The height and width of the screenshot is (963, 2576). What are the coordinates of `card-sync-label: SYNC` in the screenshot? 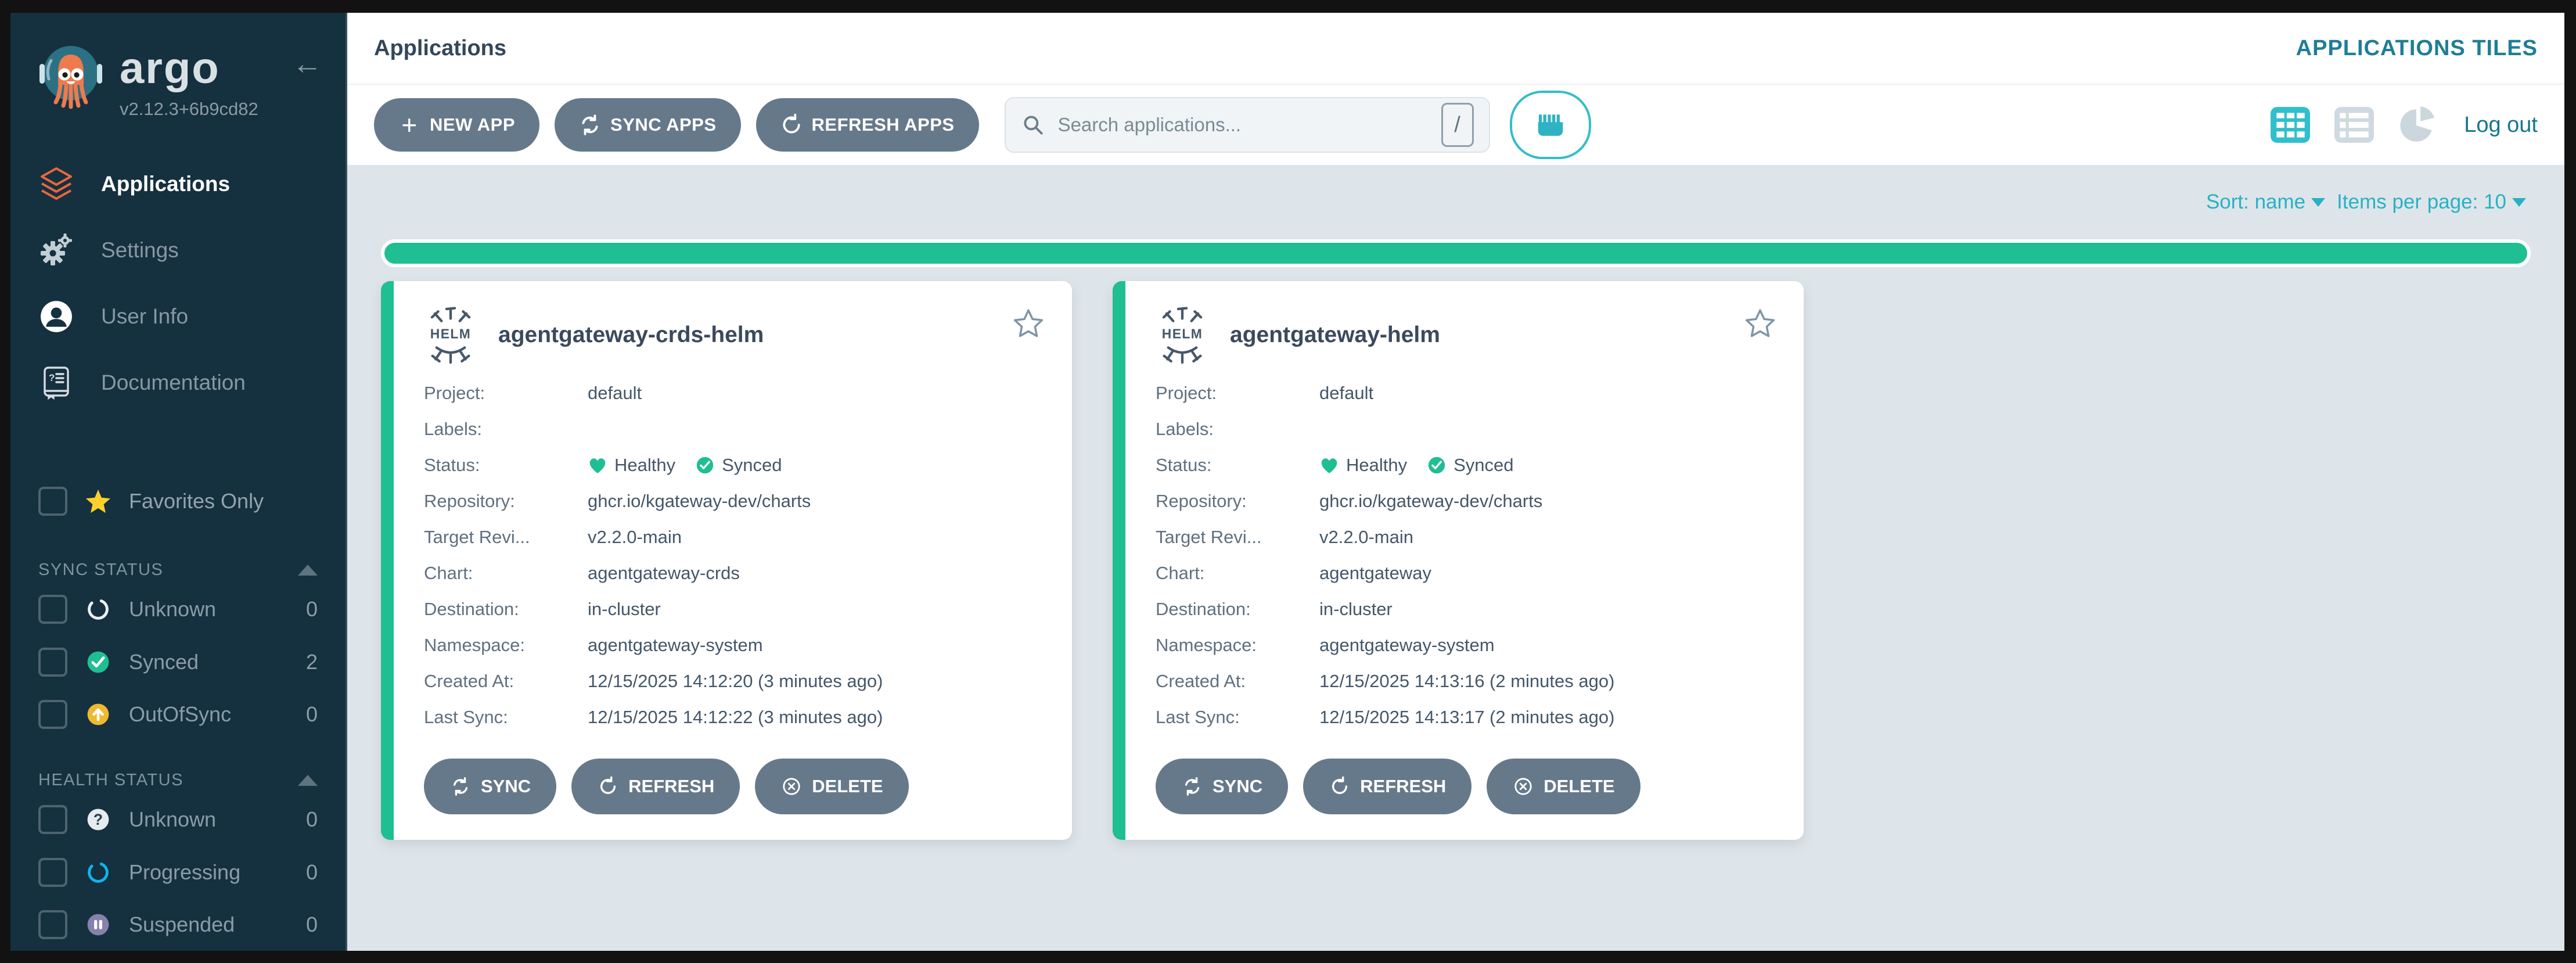 It's located at (506, 786).